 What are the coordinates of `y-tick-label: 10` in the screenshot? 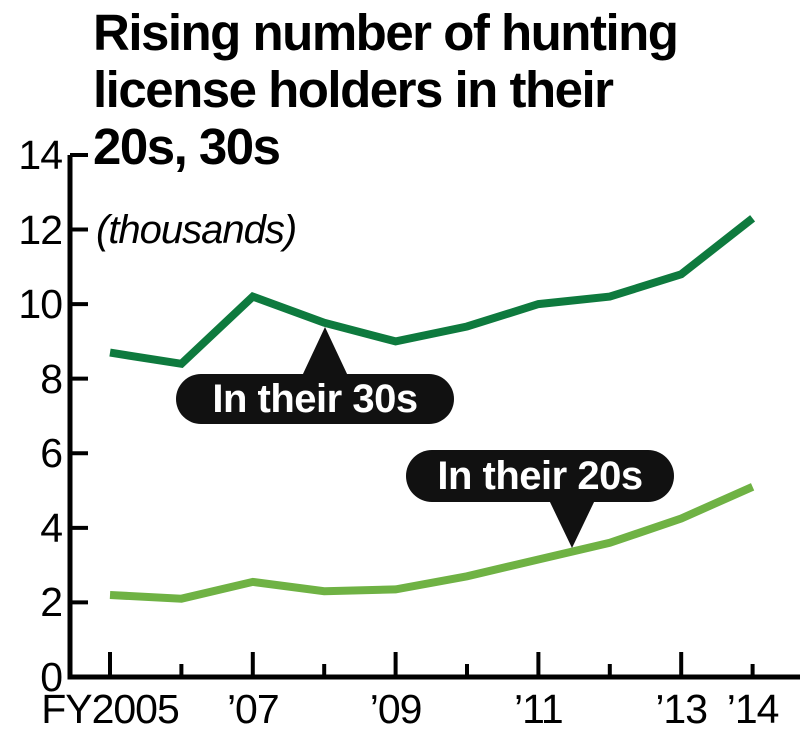 It's located at (40, 304).